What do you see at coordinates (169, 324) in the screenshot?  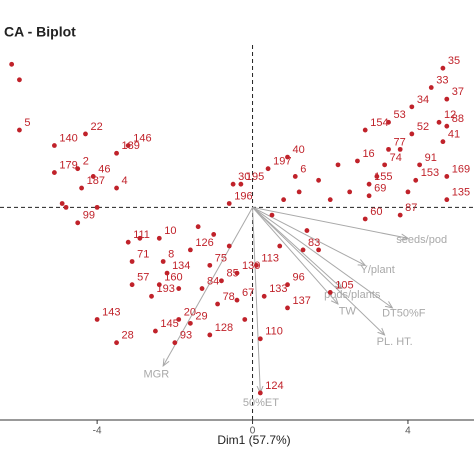 I see `point-label: 145` at bounding box center [169, 324].